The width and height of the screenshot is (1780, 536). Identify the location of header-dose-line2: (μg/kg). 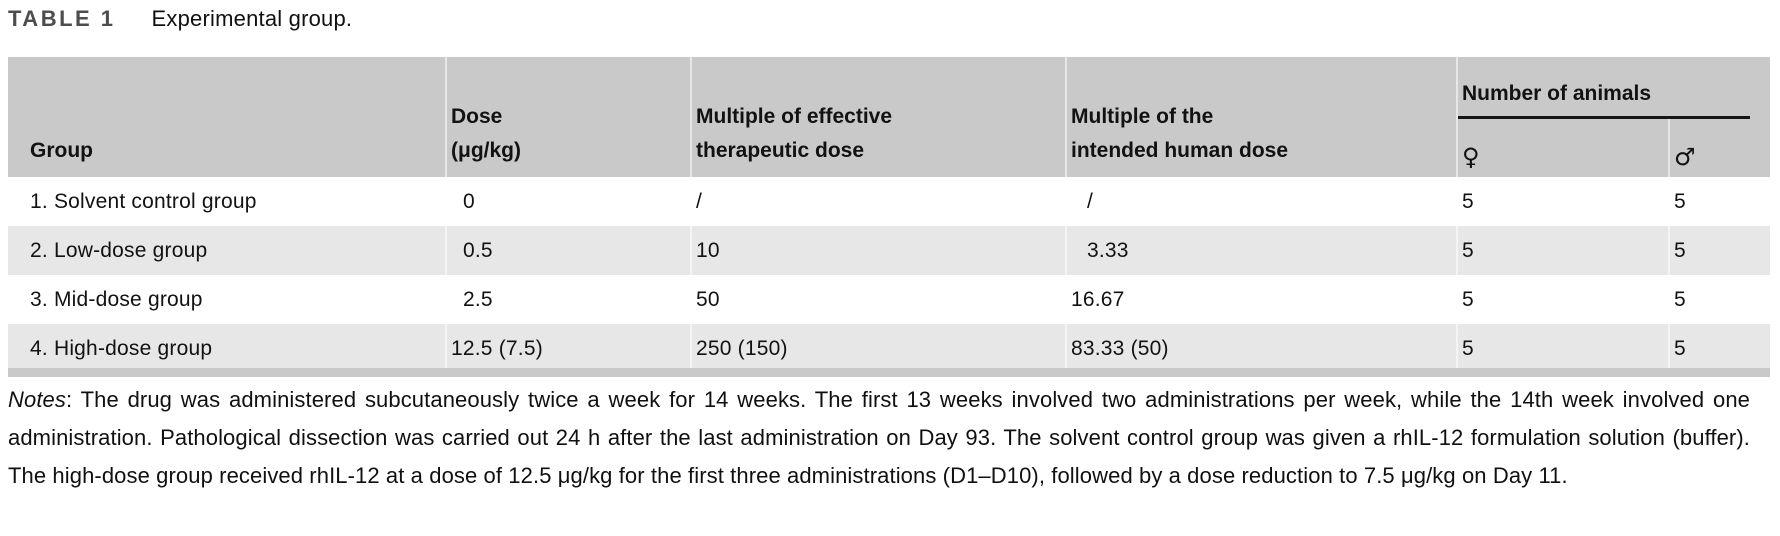
(486, 150).